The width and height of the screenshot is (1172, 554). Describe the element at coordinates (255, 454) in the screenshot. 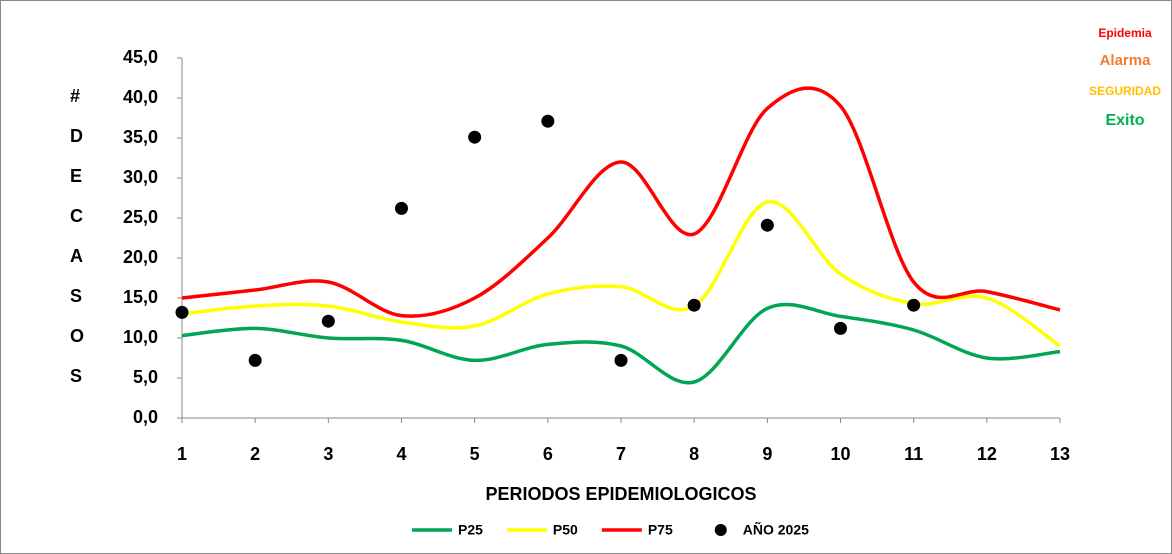

I see `x-tick-label: 2` at that location.